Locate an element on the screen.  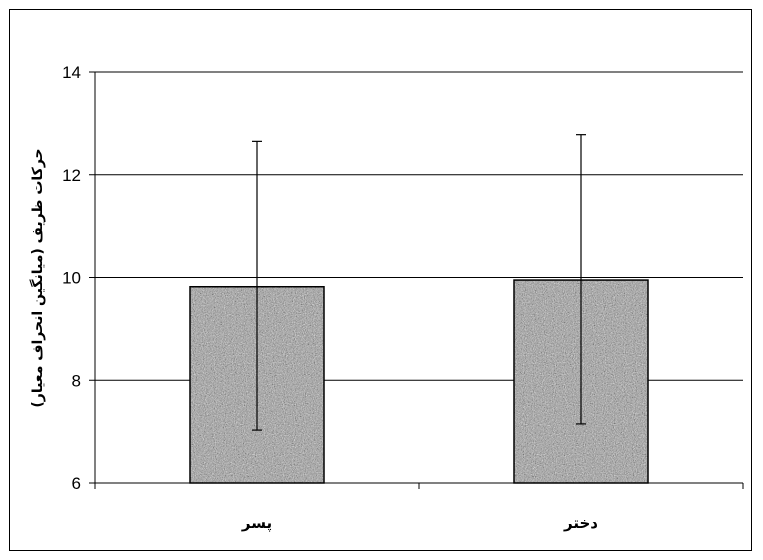
y-tick-label-12: 12 is located at coordinates (71, 175).